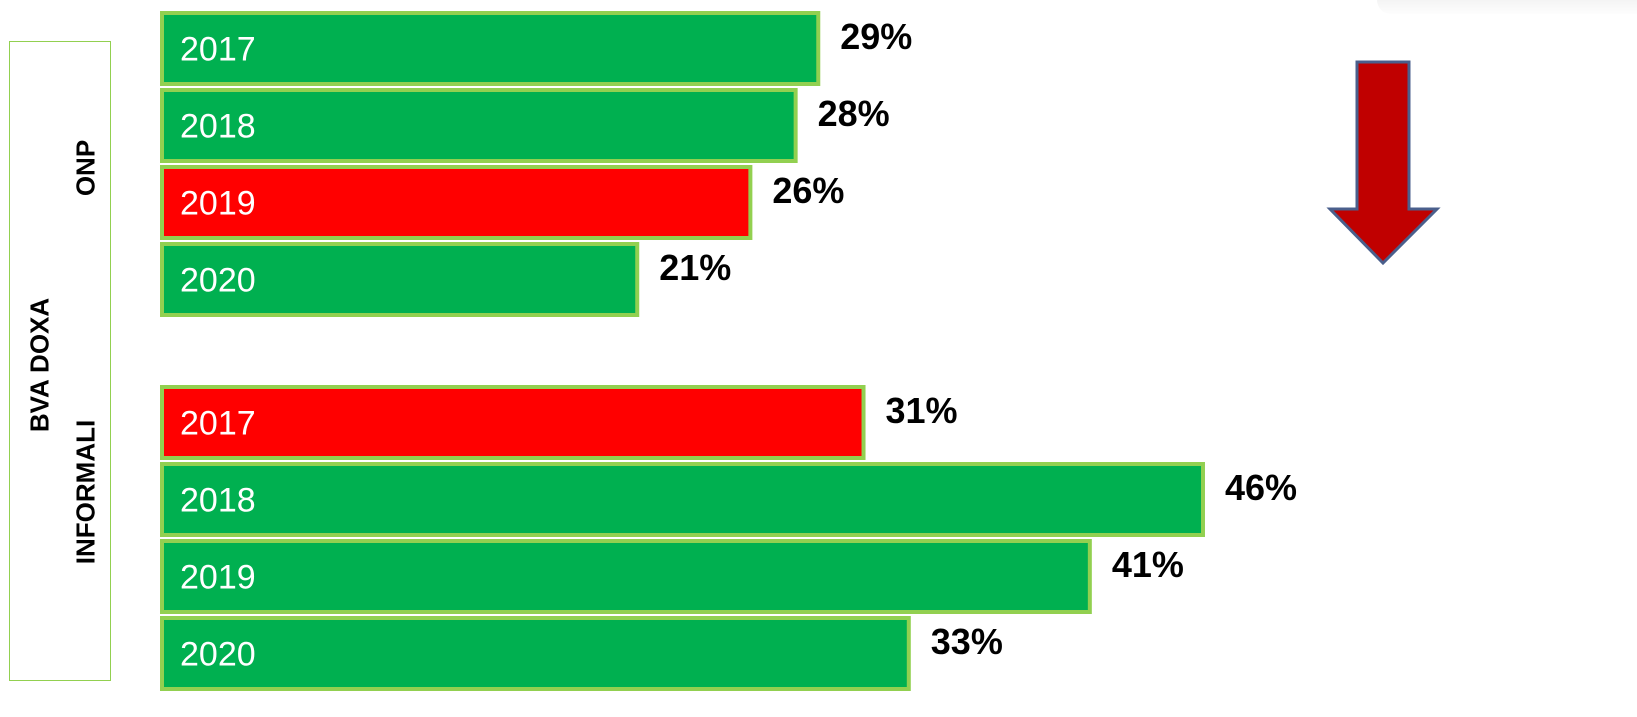 This screenshot has height=717, width=1637. Describe the element at coordinates (682, 499) in the screenshot. I see `bar-informali-2018` at that location.